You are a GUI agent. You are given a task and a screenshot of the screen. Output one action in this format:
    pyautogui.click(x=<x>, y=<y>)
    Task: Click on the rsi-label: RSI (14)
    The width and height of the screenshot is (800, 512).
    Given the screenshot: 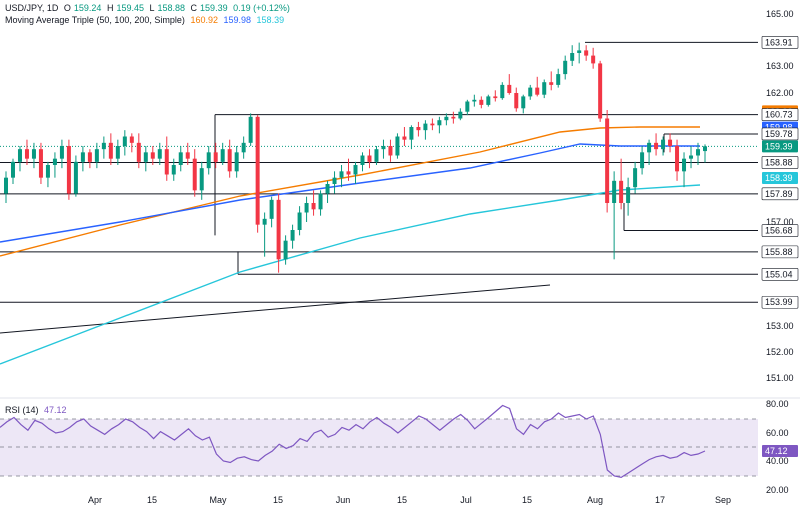 What is the action you would take?
    pyautogui.click(x=22, y=410)
    